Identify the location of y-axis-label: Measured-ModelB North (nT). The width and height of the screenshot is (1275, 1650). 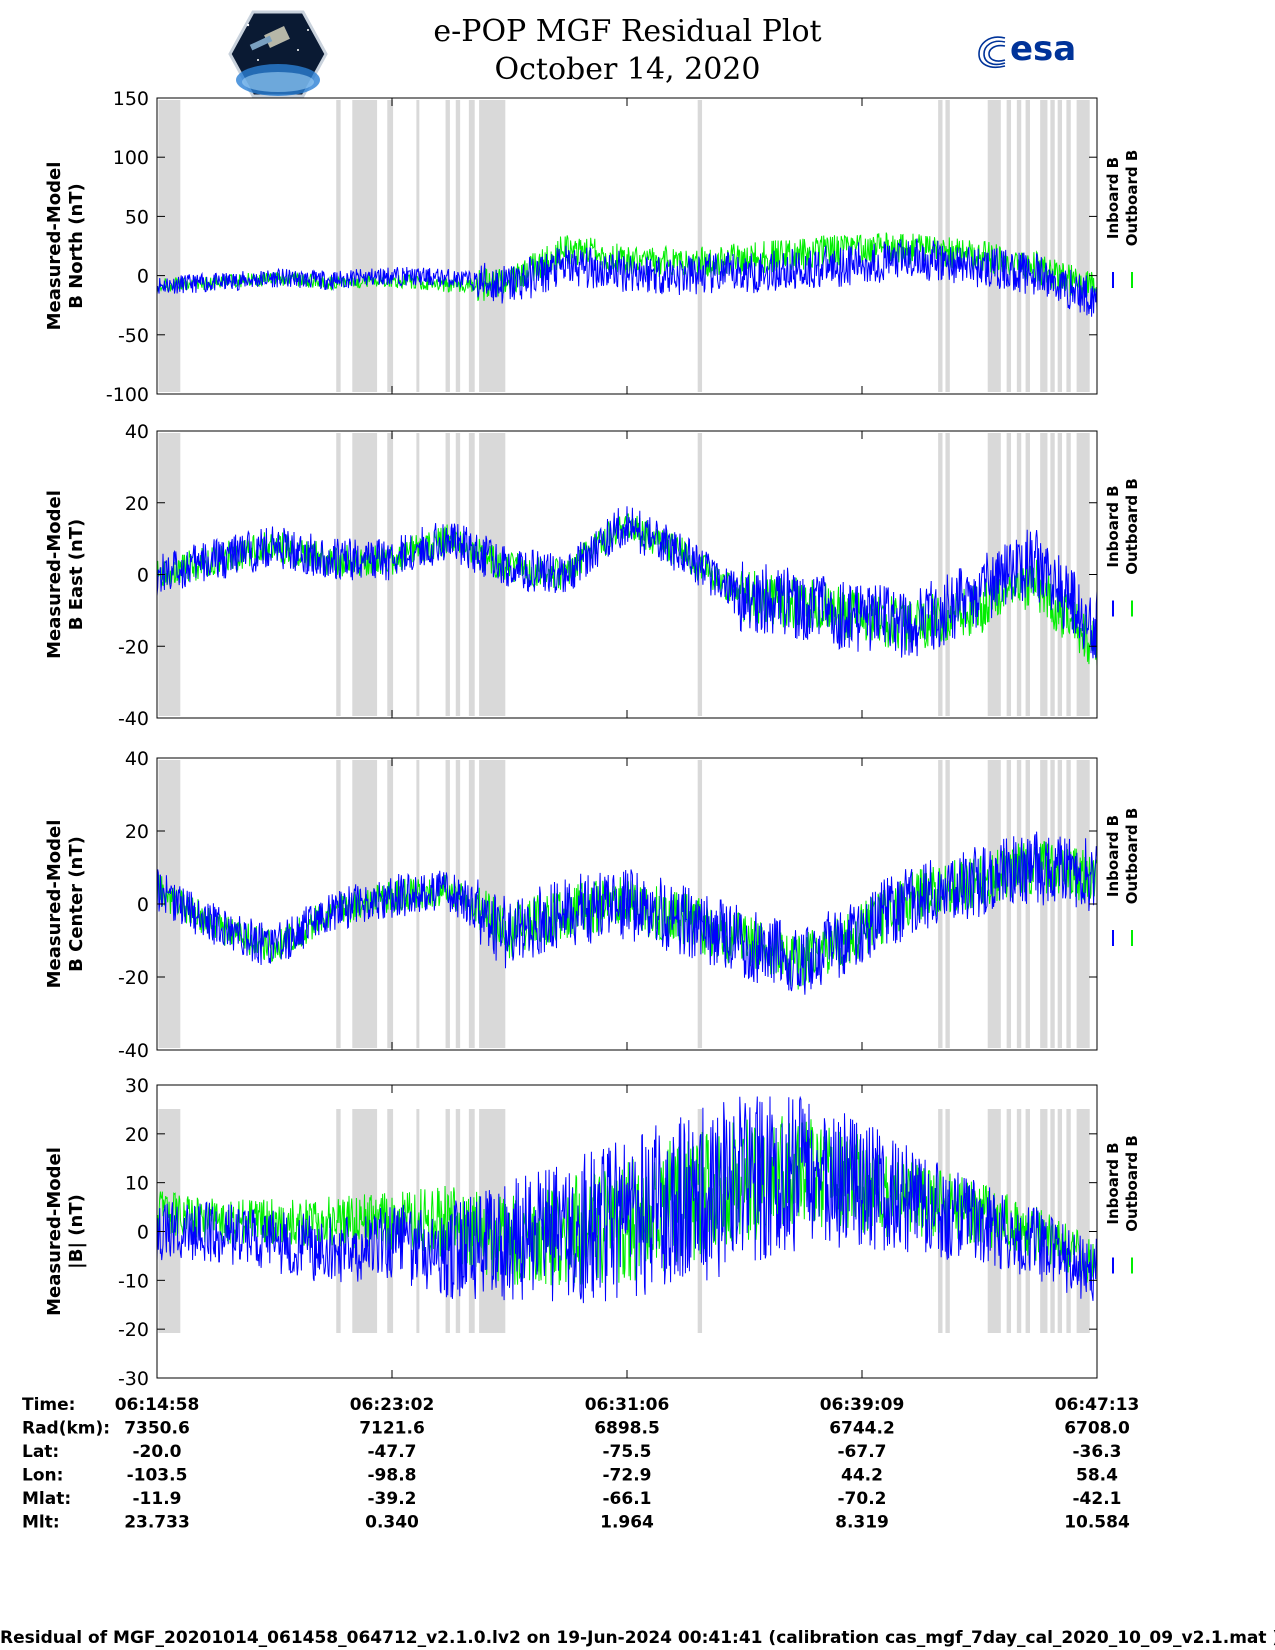
(65, 246).